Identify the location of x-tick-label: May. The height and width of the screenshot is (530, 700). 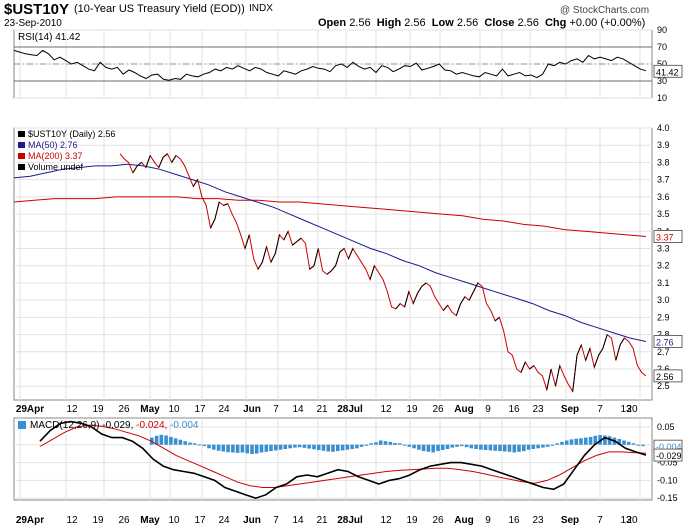
(150, 520).